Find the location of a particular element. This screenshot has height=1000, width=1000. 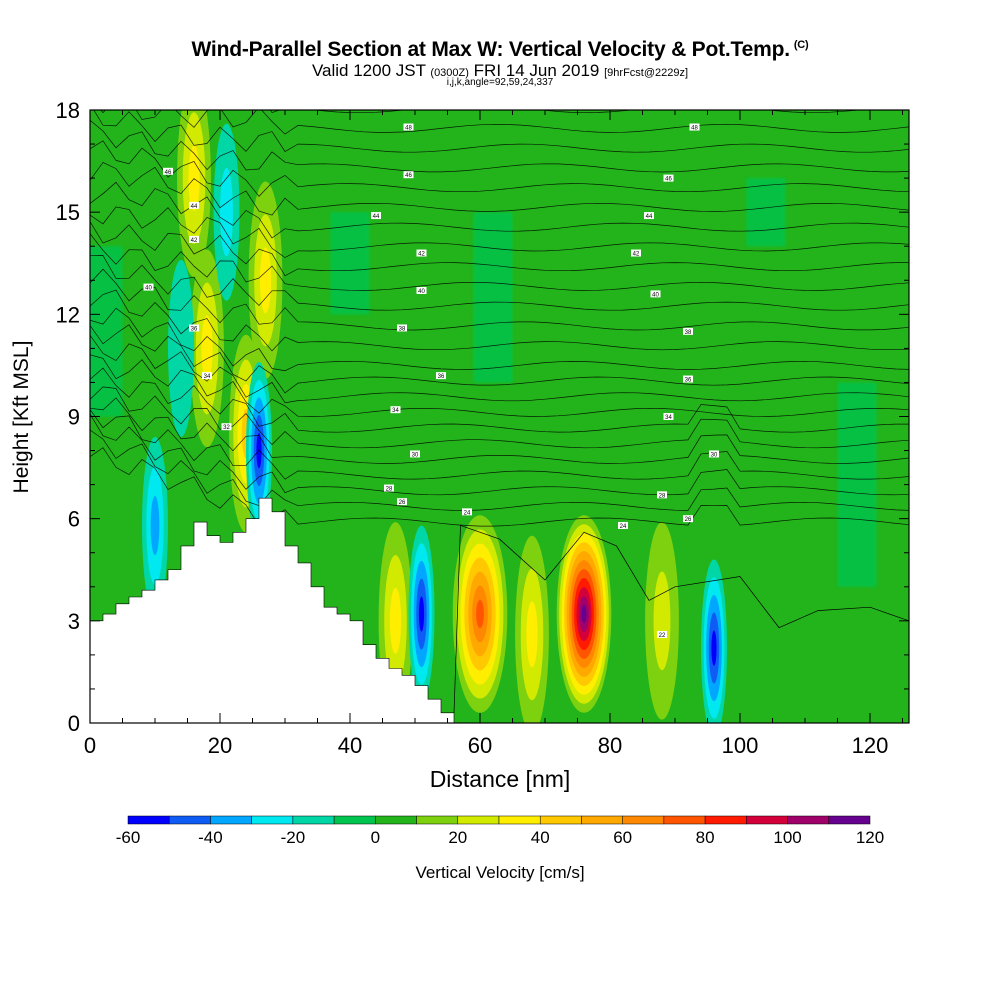

isentrope-label: 32 is located at coordinates (226, 427).